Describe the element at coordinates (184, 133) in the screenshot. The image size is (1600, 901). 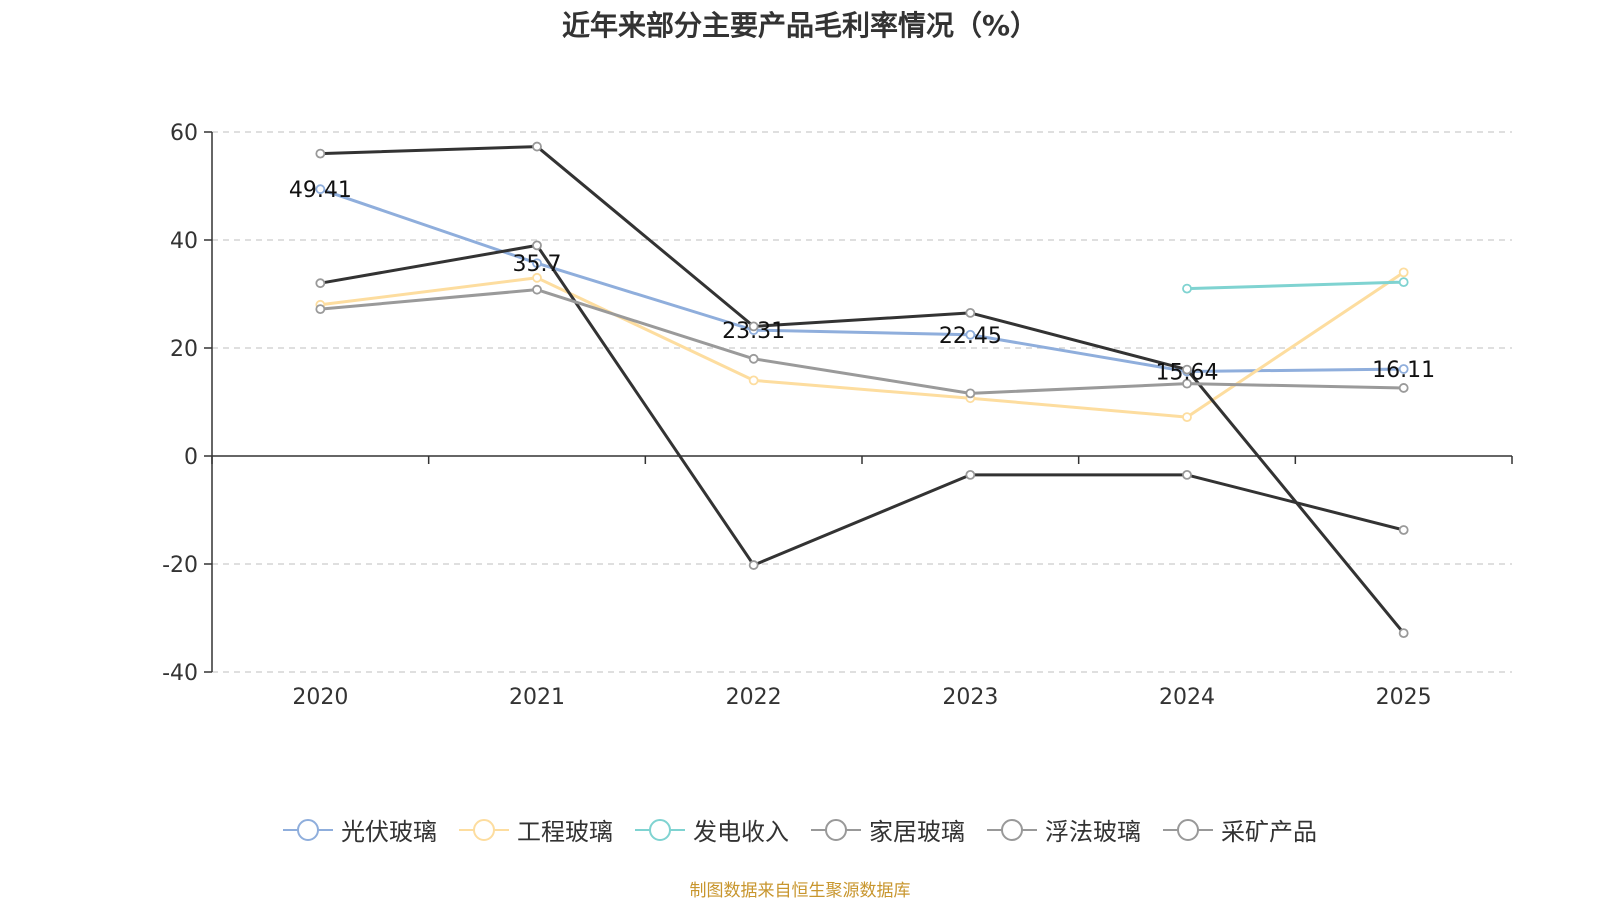
I see `y-tick-label: 60` at that location.